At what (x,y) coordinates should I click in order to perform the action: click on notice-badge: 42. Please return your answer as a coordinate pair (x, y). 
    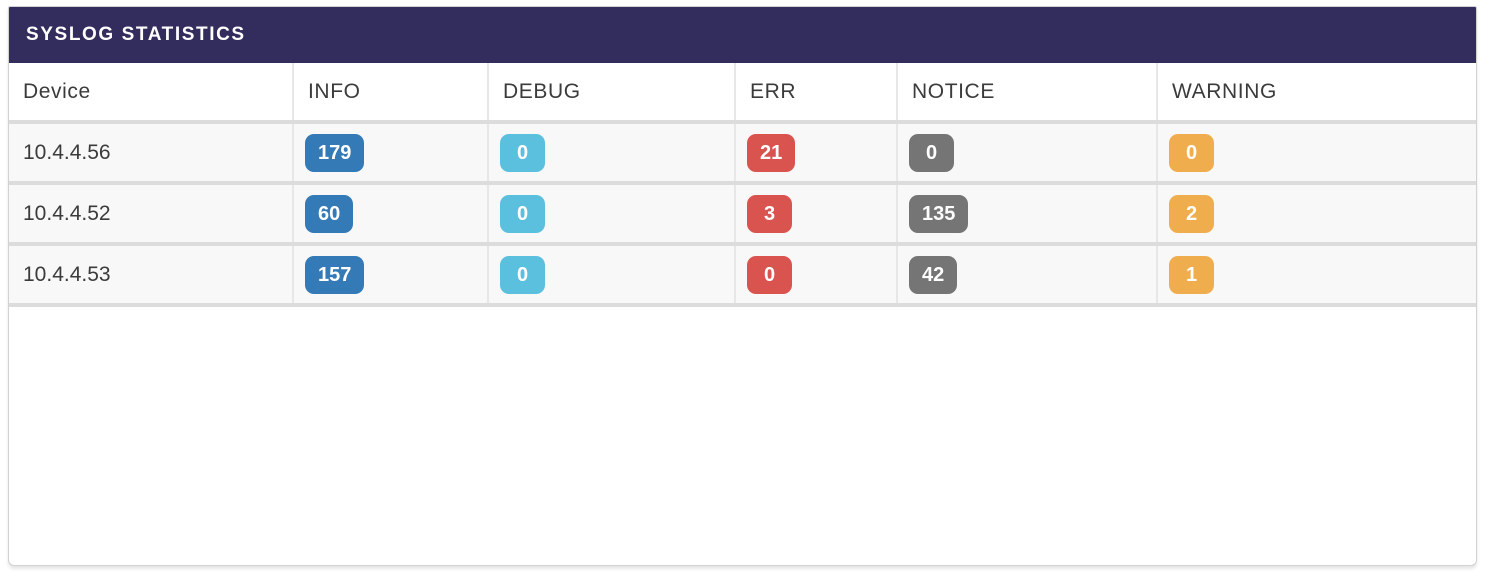
    Looking at the image, I should click on (933, 274).